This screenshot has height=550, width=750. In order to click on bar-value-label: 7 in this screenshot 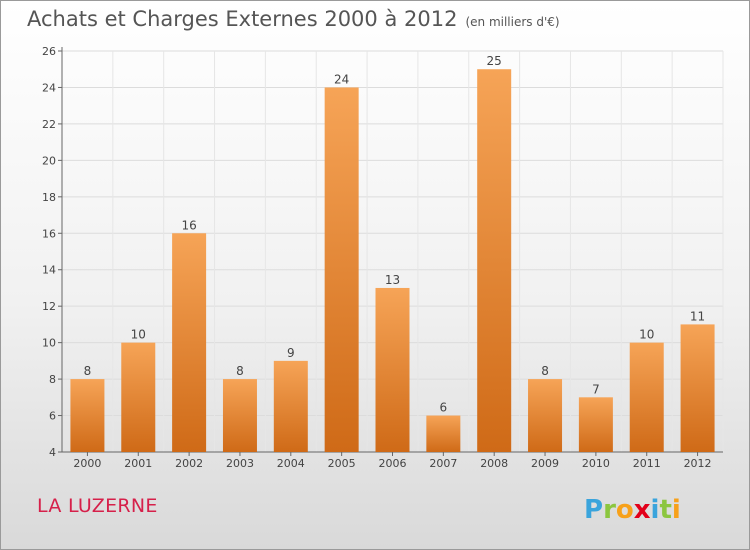, I will do `click(596, 389)`.